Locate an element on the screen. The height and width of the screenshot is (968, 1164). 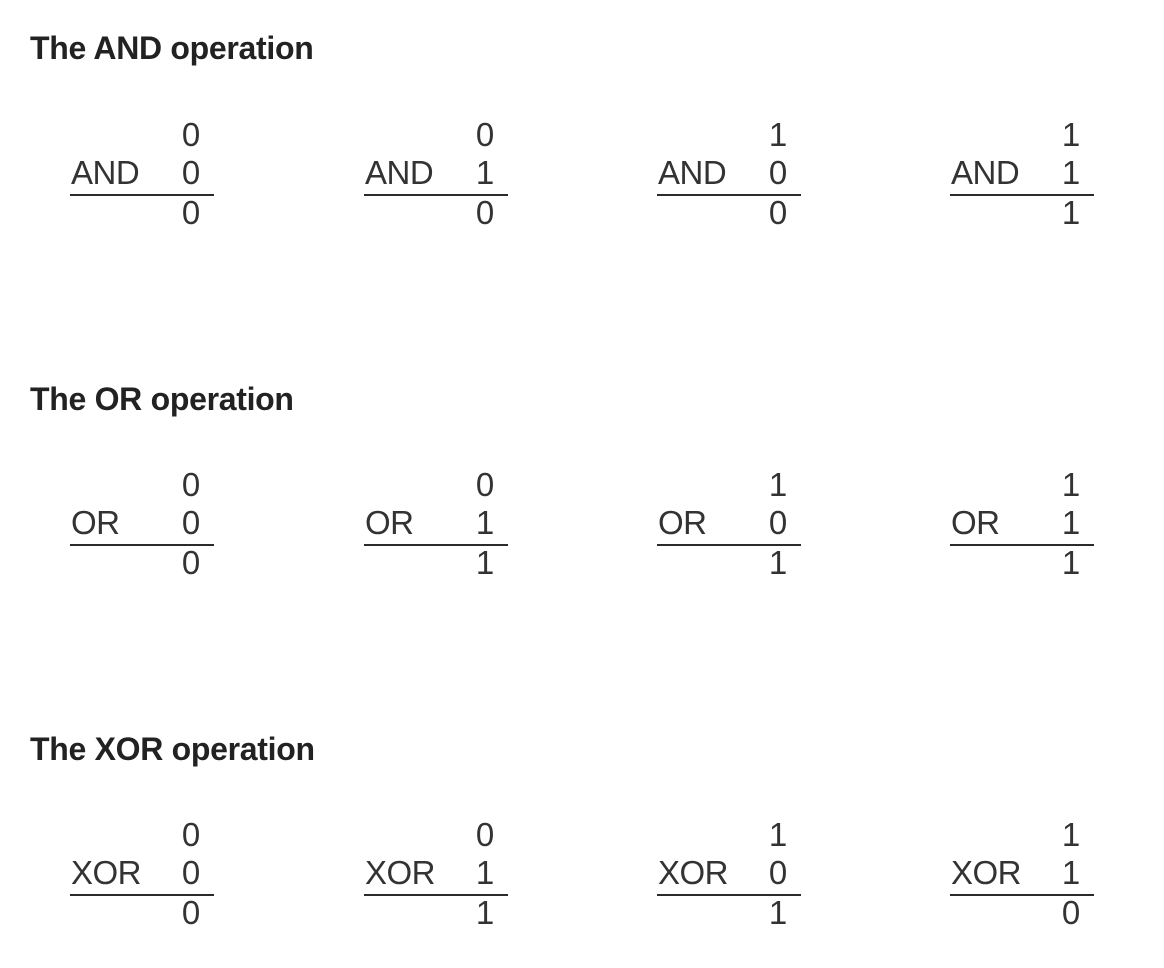
problem-xor-0-0: 0 XOR 0 0 is located at coordinates (142, 873).